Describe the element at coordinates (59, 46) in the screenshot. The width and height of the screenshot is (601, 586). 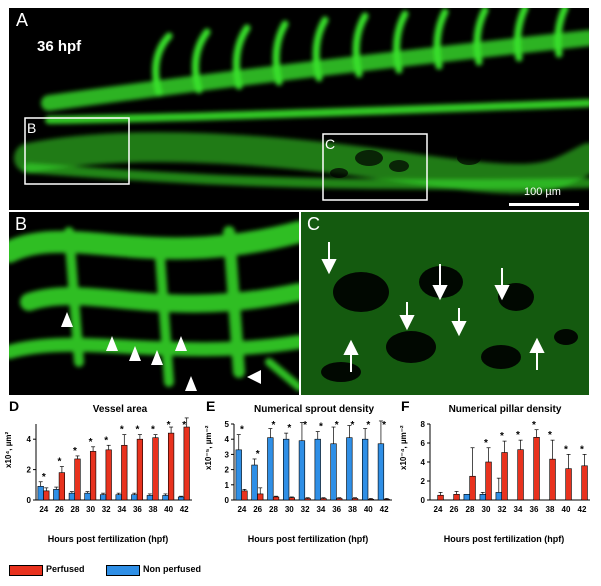
I see `stage-label: 36 hpf` at that location.